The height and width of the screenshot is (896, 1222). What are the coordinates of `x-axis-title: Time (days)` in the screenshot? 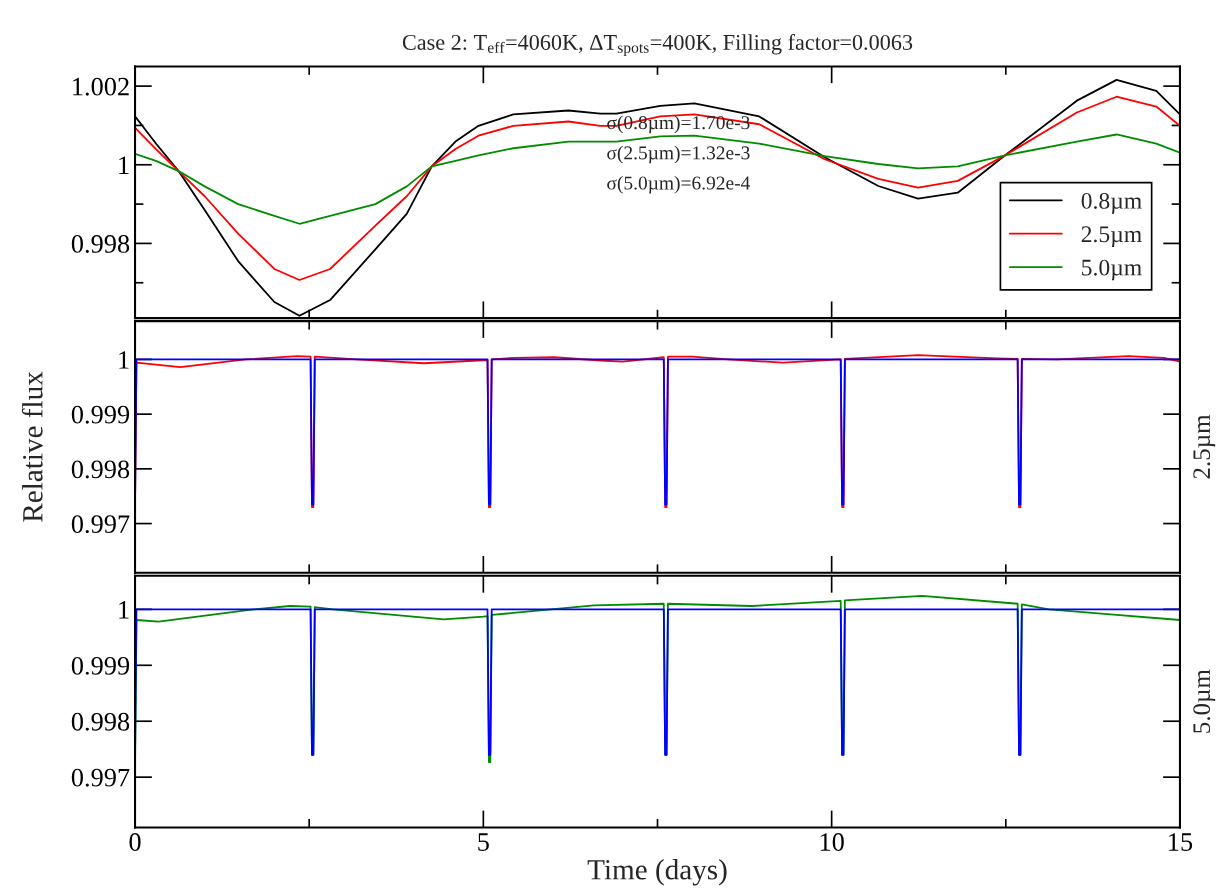 It's located at (657, 872).